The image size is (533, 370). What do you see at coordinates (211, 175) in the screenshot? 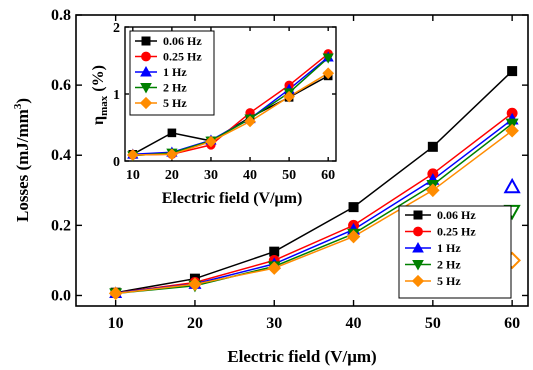
I see `inset-x-tick-label: 30` at bounding box center [211, 175].